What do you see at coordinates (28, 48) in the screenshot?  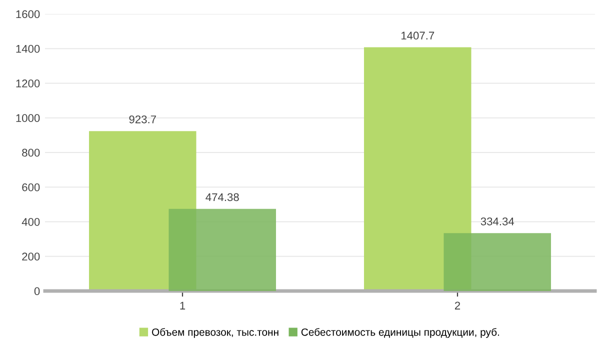 I see `y-tick-label: 1400` at bounding box center [28, 48].